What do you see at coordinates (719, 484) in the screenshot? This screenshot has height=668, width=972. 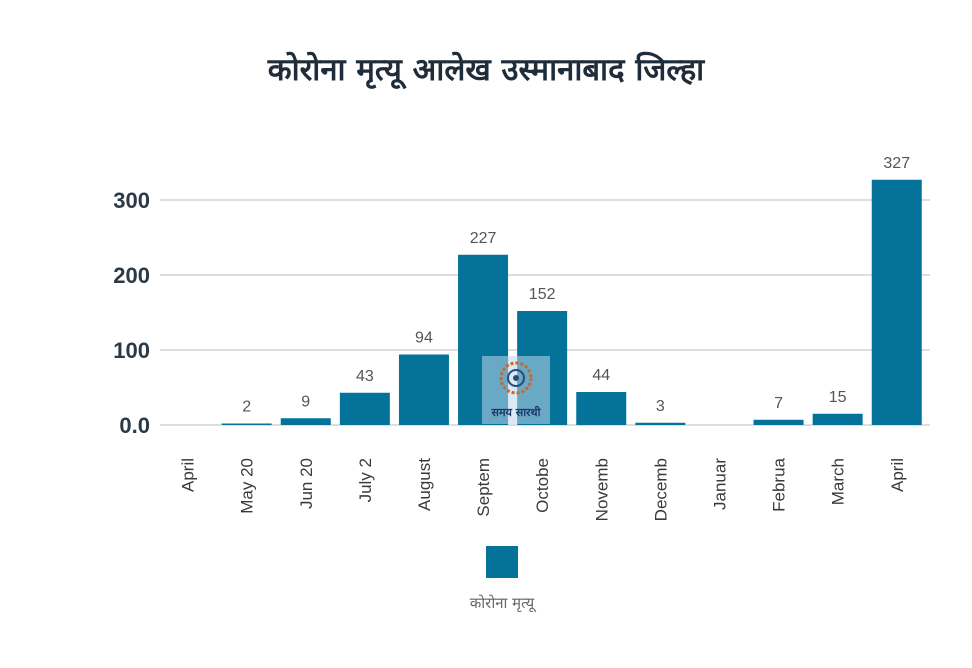 I see `x-tick-label: Januar` at bounding box center [719, 484].